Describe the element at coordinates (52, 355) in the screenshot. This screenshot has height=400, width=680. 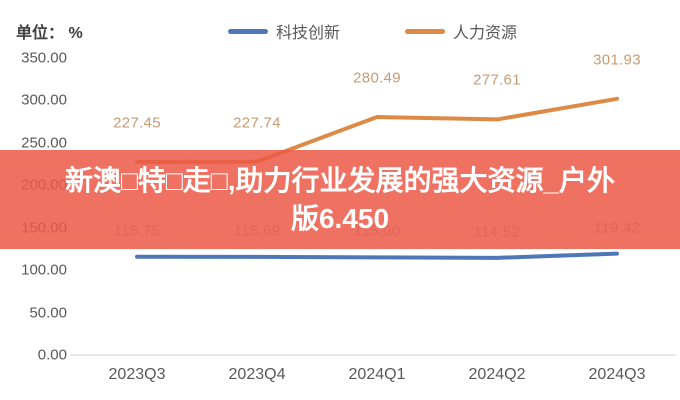
I see `y-tick-label: 0.00` at that location.